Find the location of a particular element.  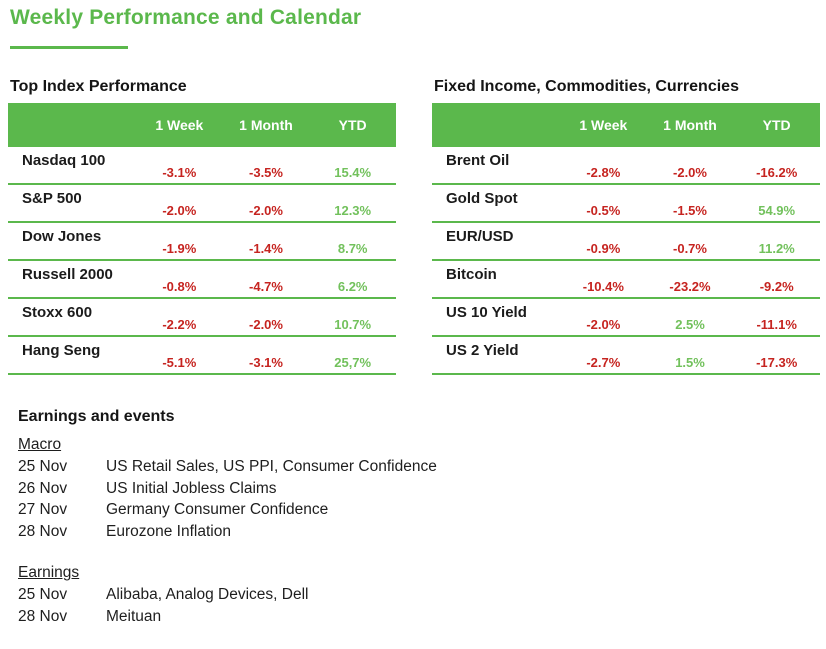

calendar-item: 28 Nov Meituan is located at coordinates (328, 617).